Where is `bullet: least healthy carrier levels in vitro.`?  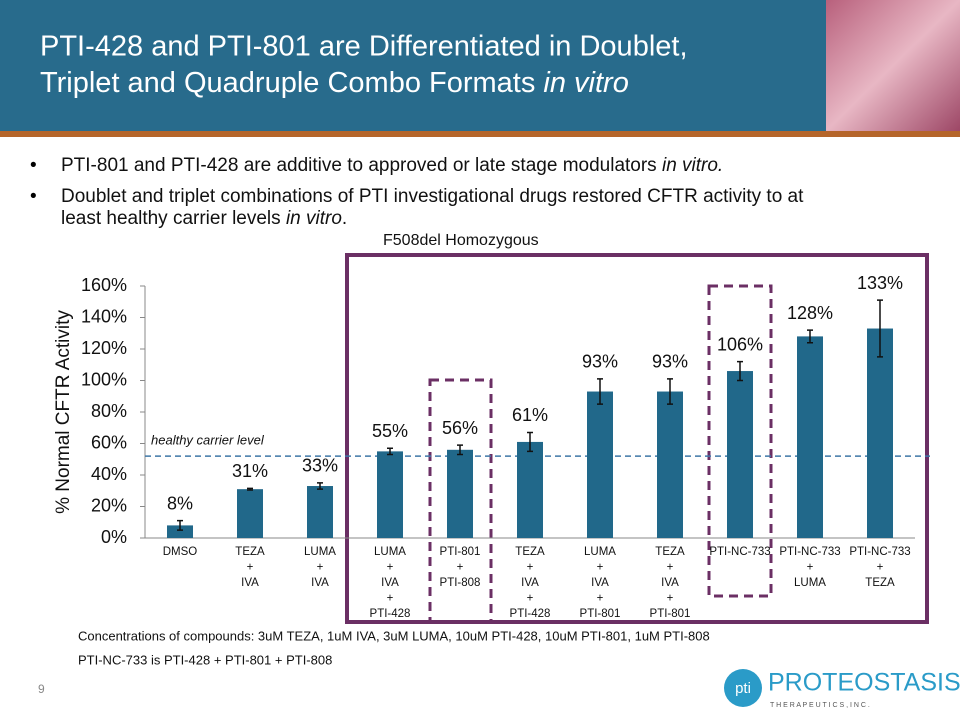 bullet: least healthy carrier levels in vitro. is located at coordinates (204, 218).